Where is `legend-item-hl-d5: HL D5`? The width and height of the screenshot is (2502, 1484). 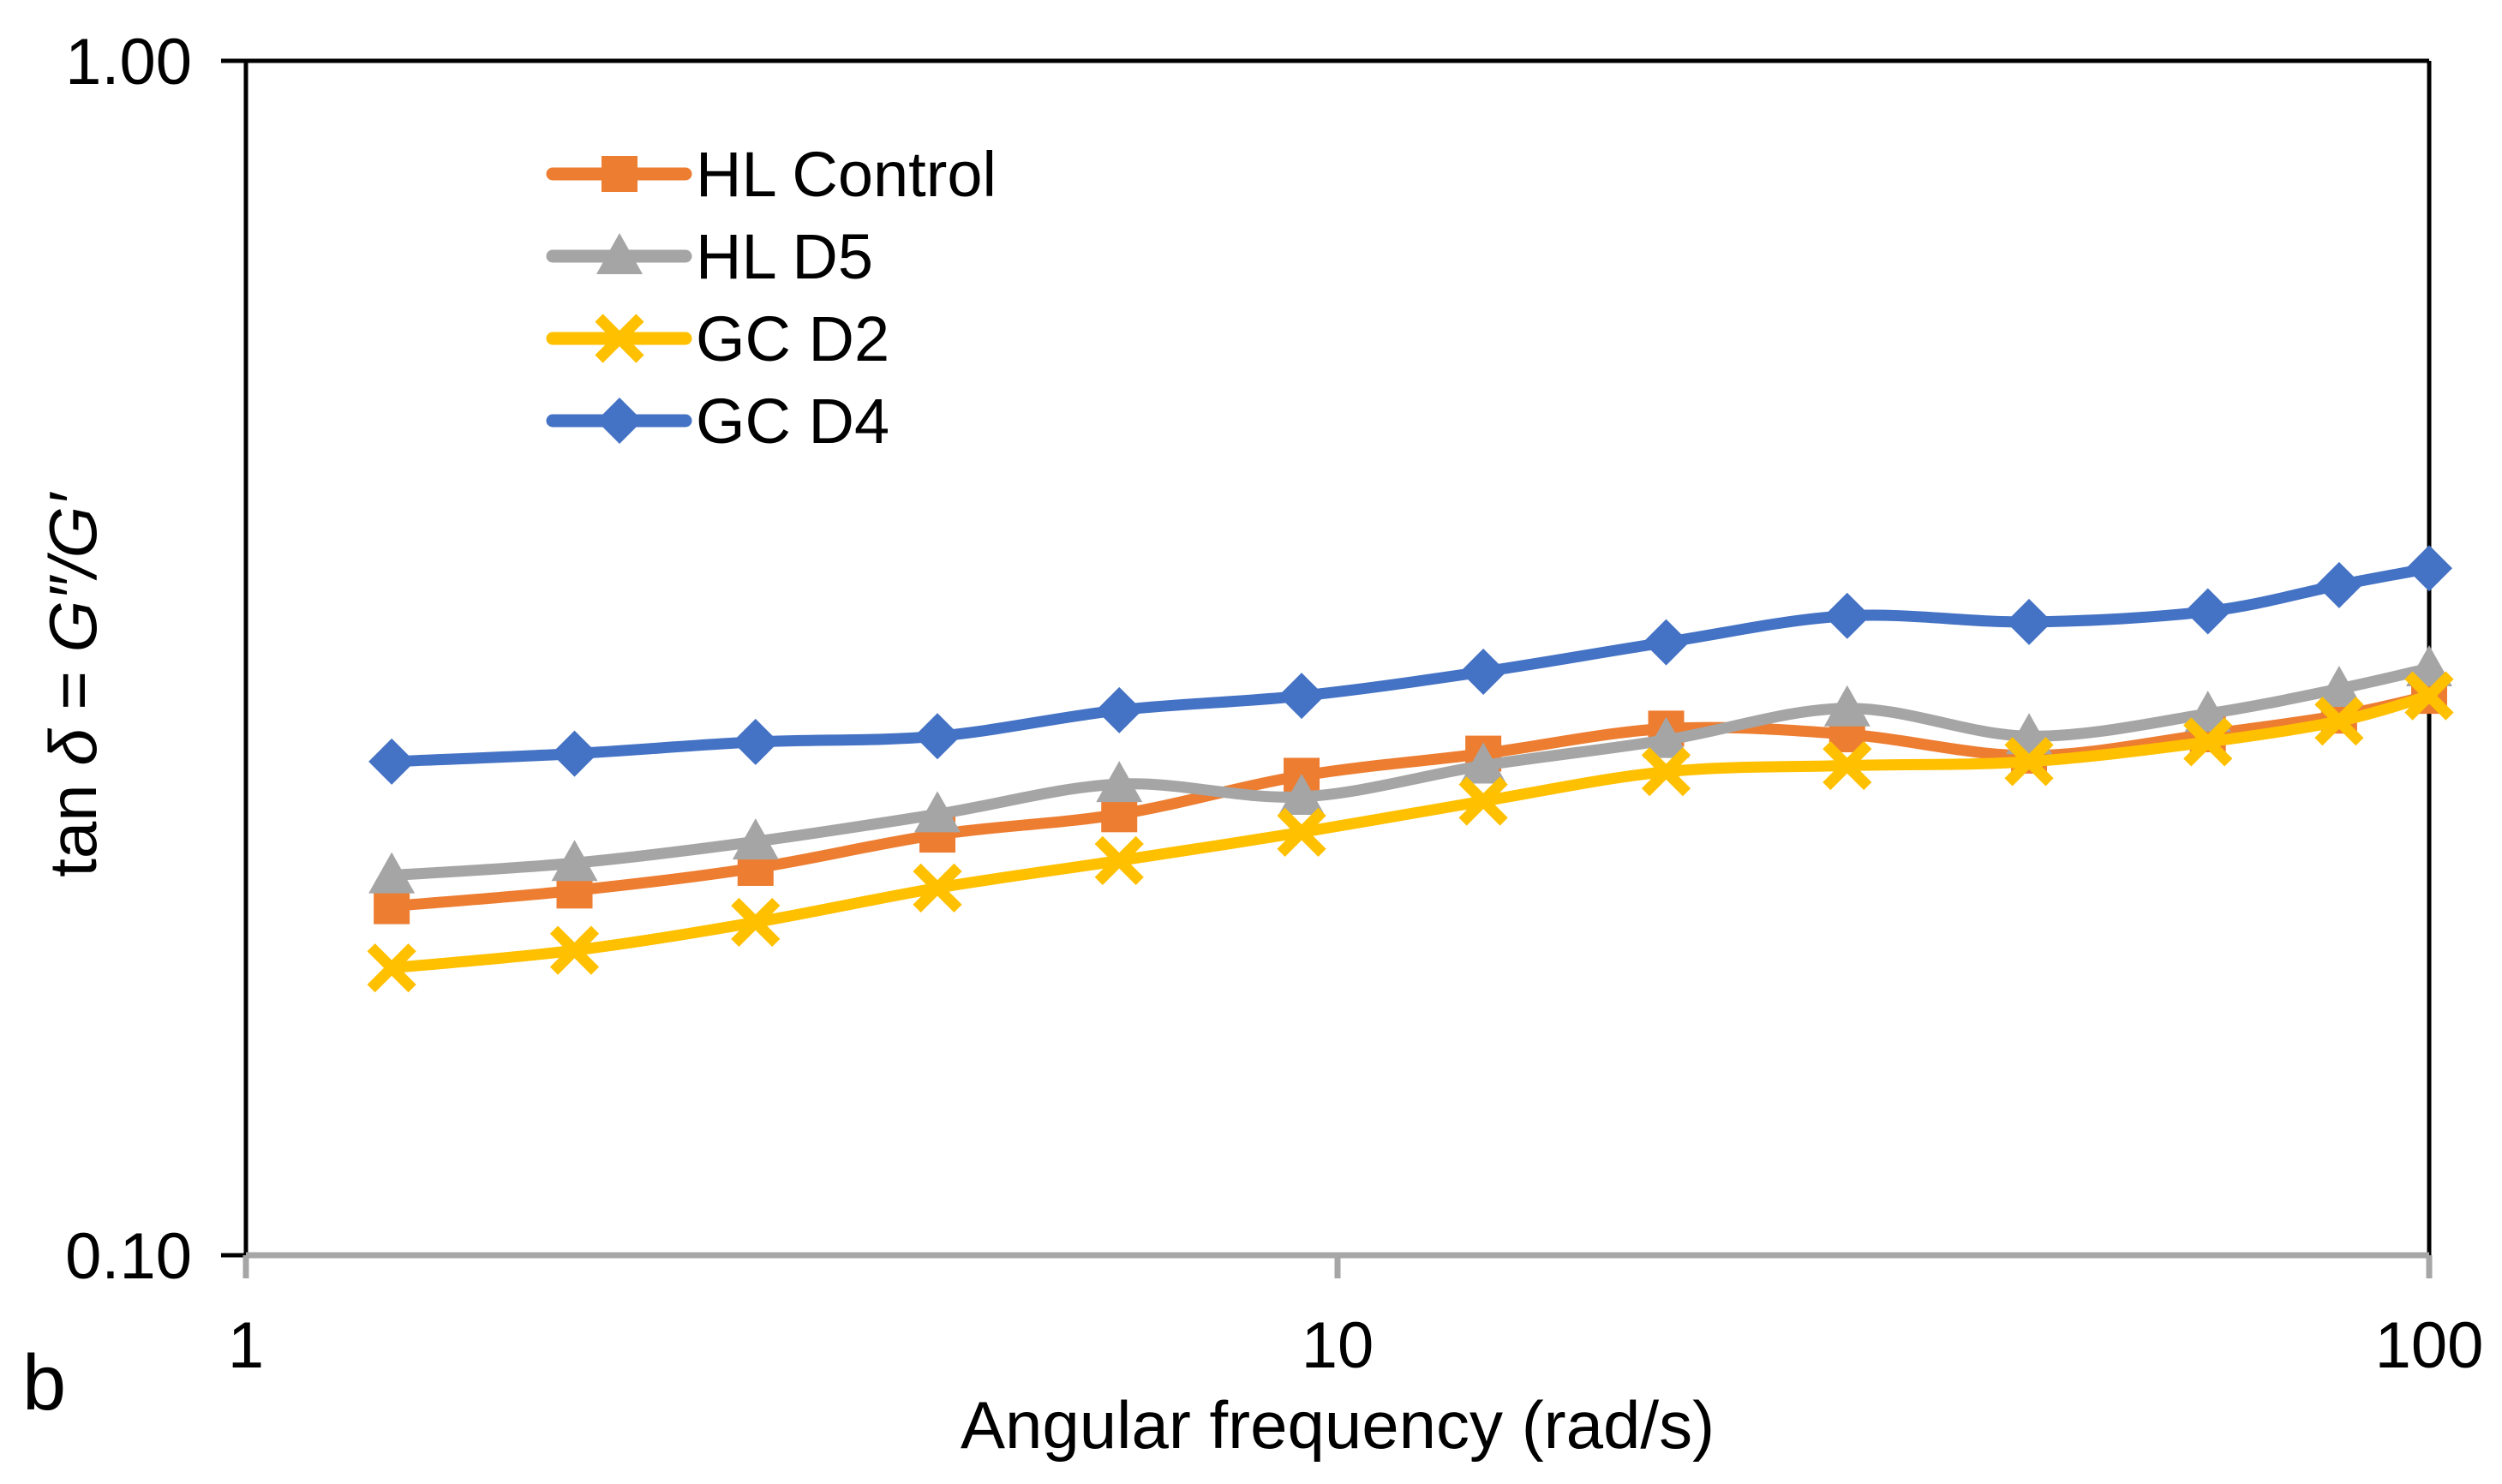
legend-item-hl-d5: HL D5 is located at coordinates (709, 256).